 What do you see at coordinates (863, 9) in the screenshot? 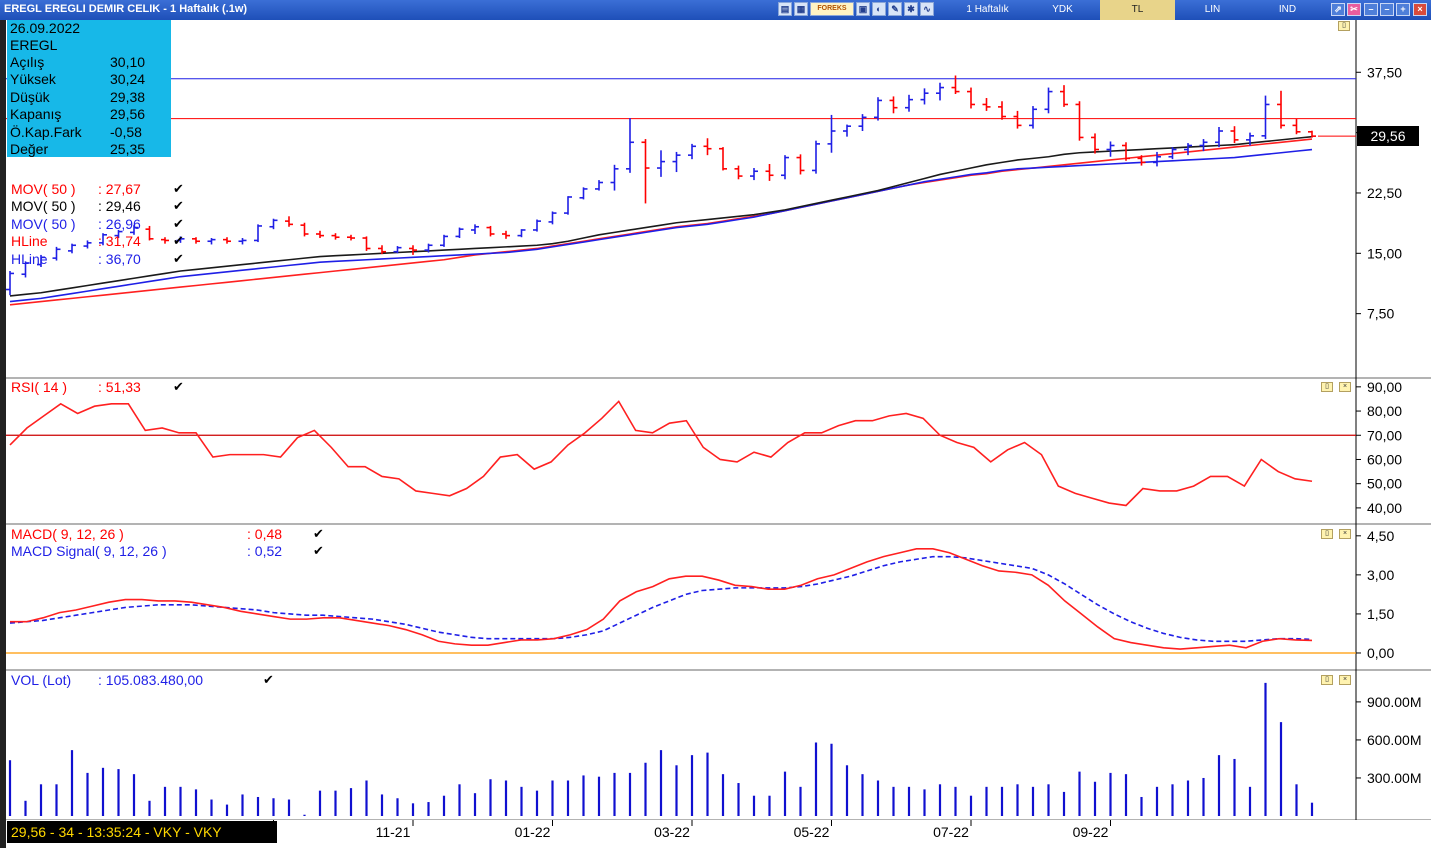
I see `calendar-icon: ▣` at bounding box center [863, 9].